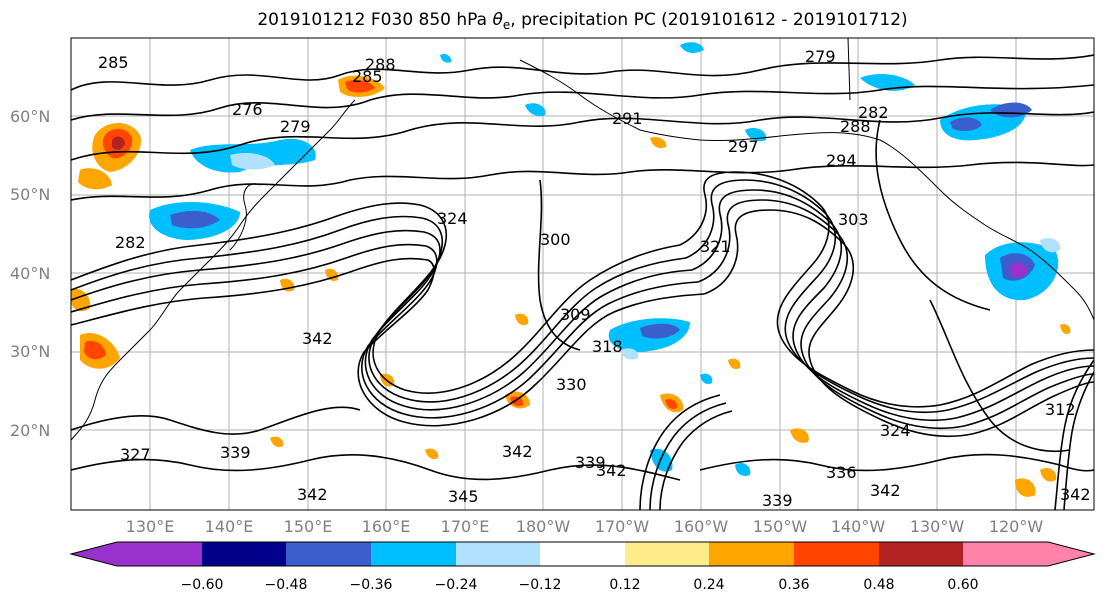 The width and height of the screenshot is (1105, 603). I want to click on contour-label: 336, so click(841, 472).